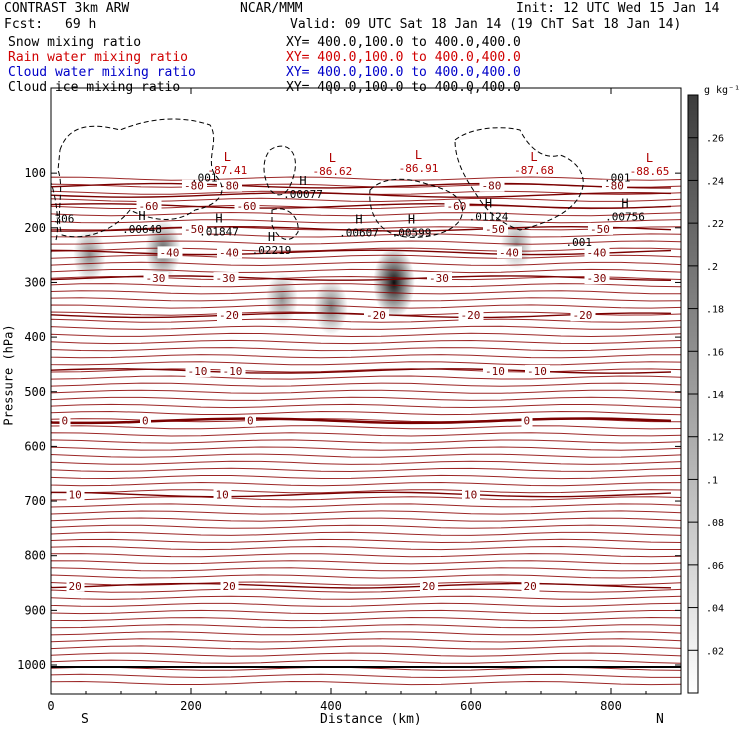  I want to click on isotherm-label: -80, so click(614, 186).